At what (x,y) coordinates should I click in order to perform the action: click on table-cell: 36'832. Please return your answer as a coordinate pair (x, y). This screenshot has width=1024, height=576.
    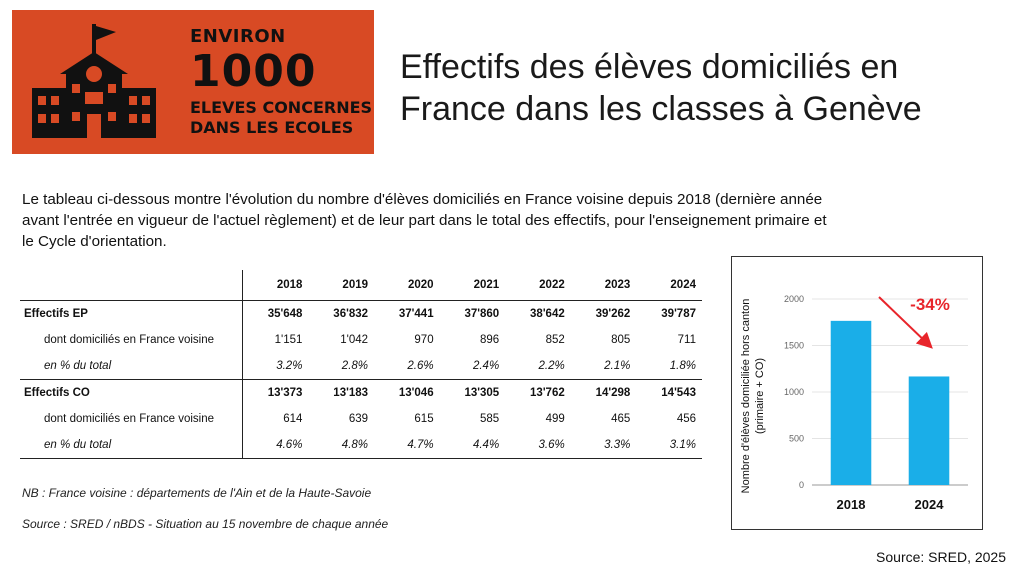
    Looking at the image, I should click on (351, 314).